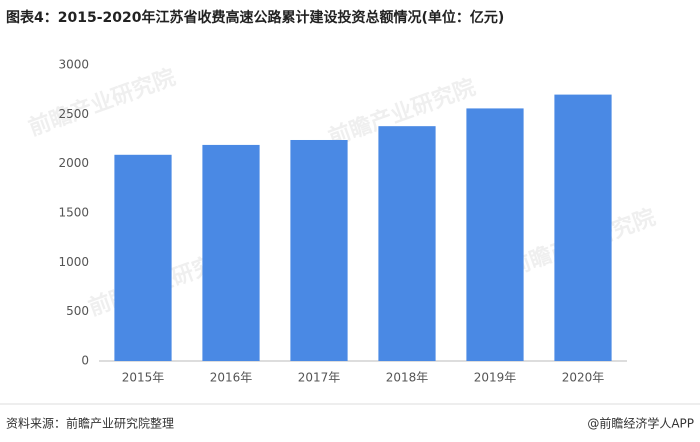 The image size is (700, 442). What do you see at coordinates (583, 378) in the screenshot?
I see `x-tick-label: 2020年` at bounding box center [583, 378].